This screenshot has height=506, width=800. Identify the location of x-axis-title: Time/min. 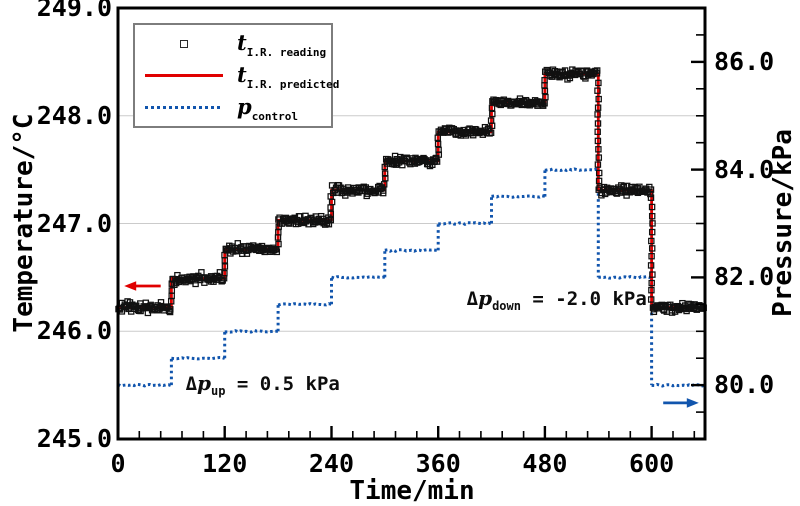
(411, 491).